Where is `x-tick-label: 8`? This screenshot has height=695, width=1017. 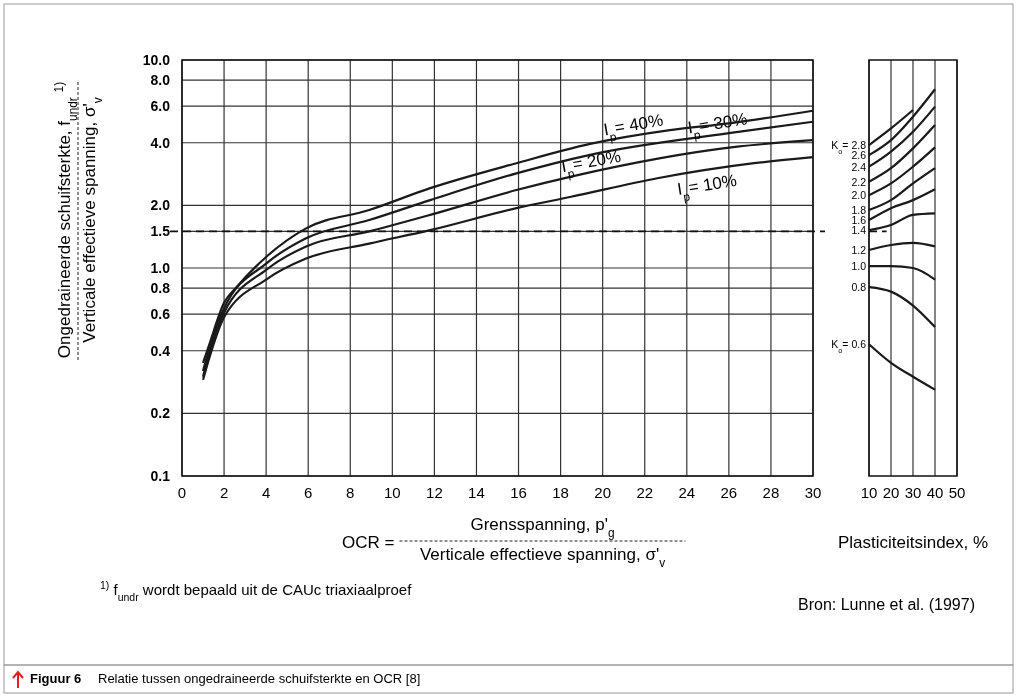
x-tick-label: 8 is located at coordinates (350, 492).